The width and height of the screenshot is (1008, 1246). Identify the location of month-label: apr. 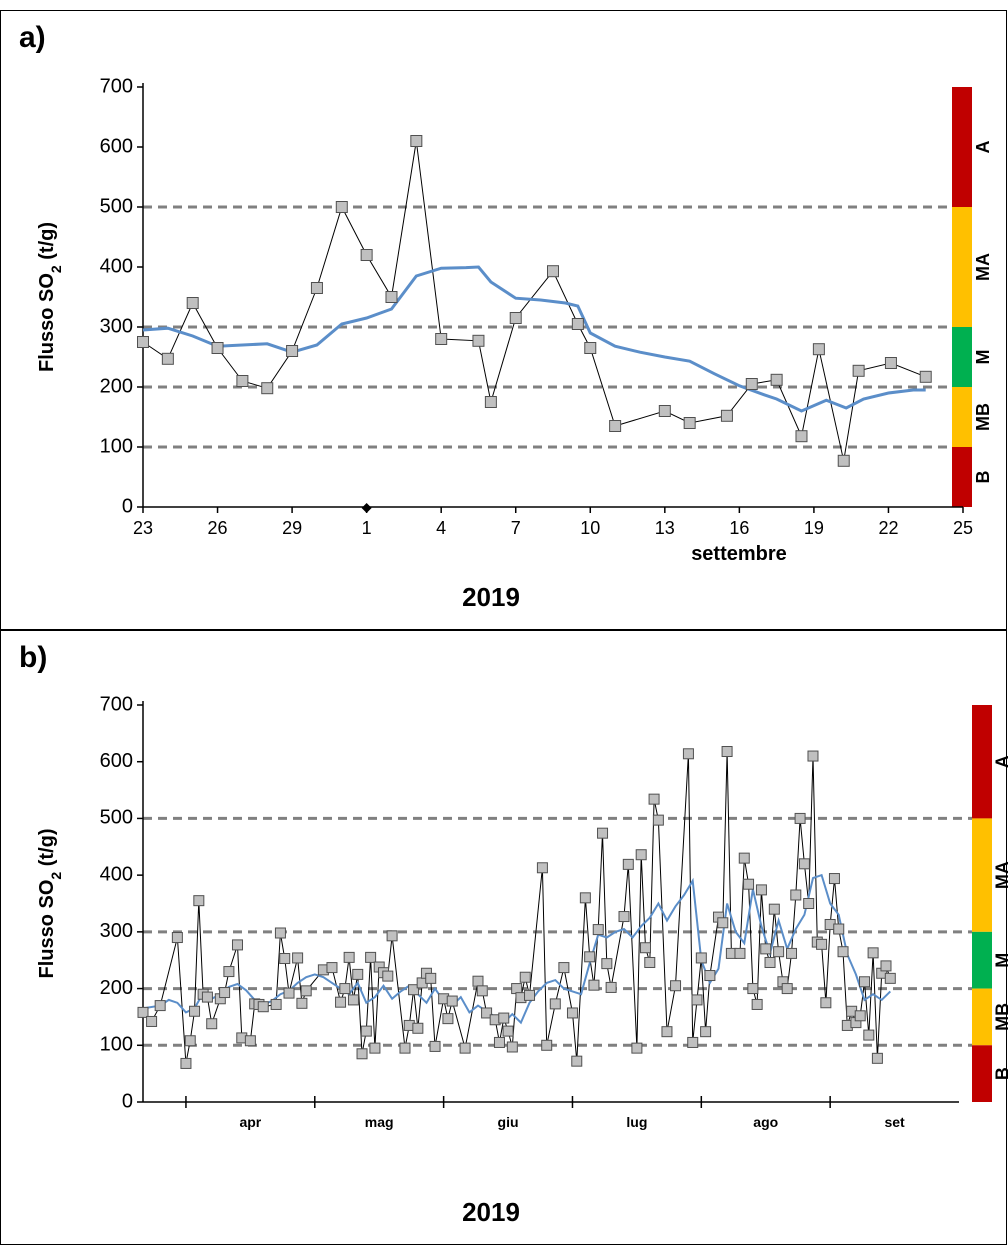
(250, 1122).